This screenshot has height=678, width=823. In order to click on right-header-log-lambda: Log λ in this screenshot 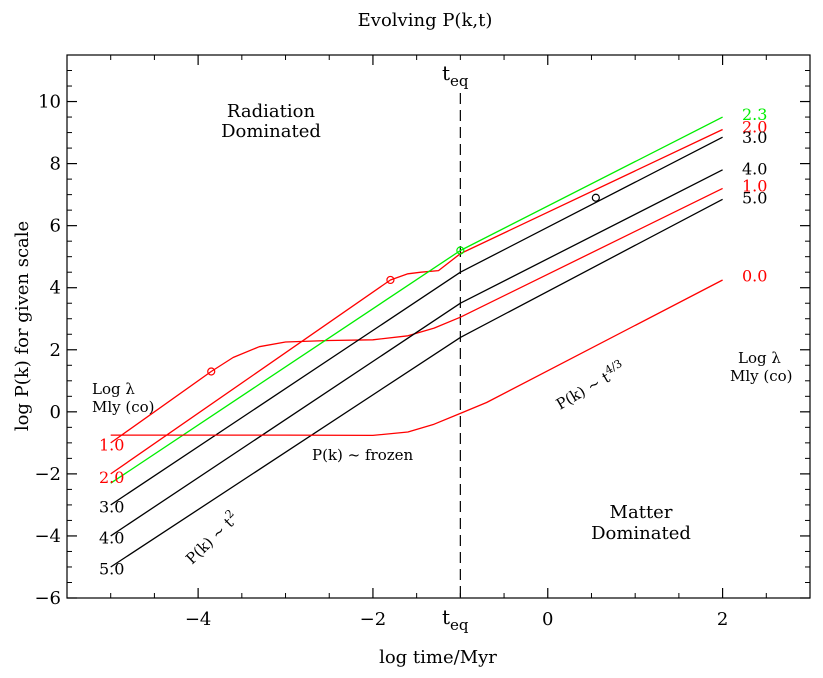, I will do `click(759, 358)`.